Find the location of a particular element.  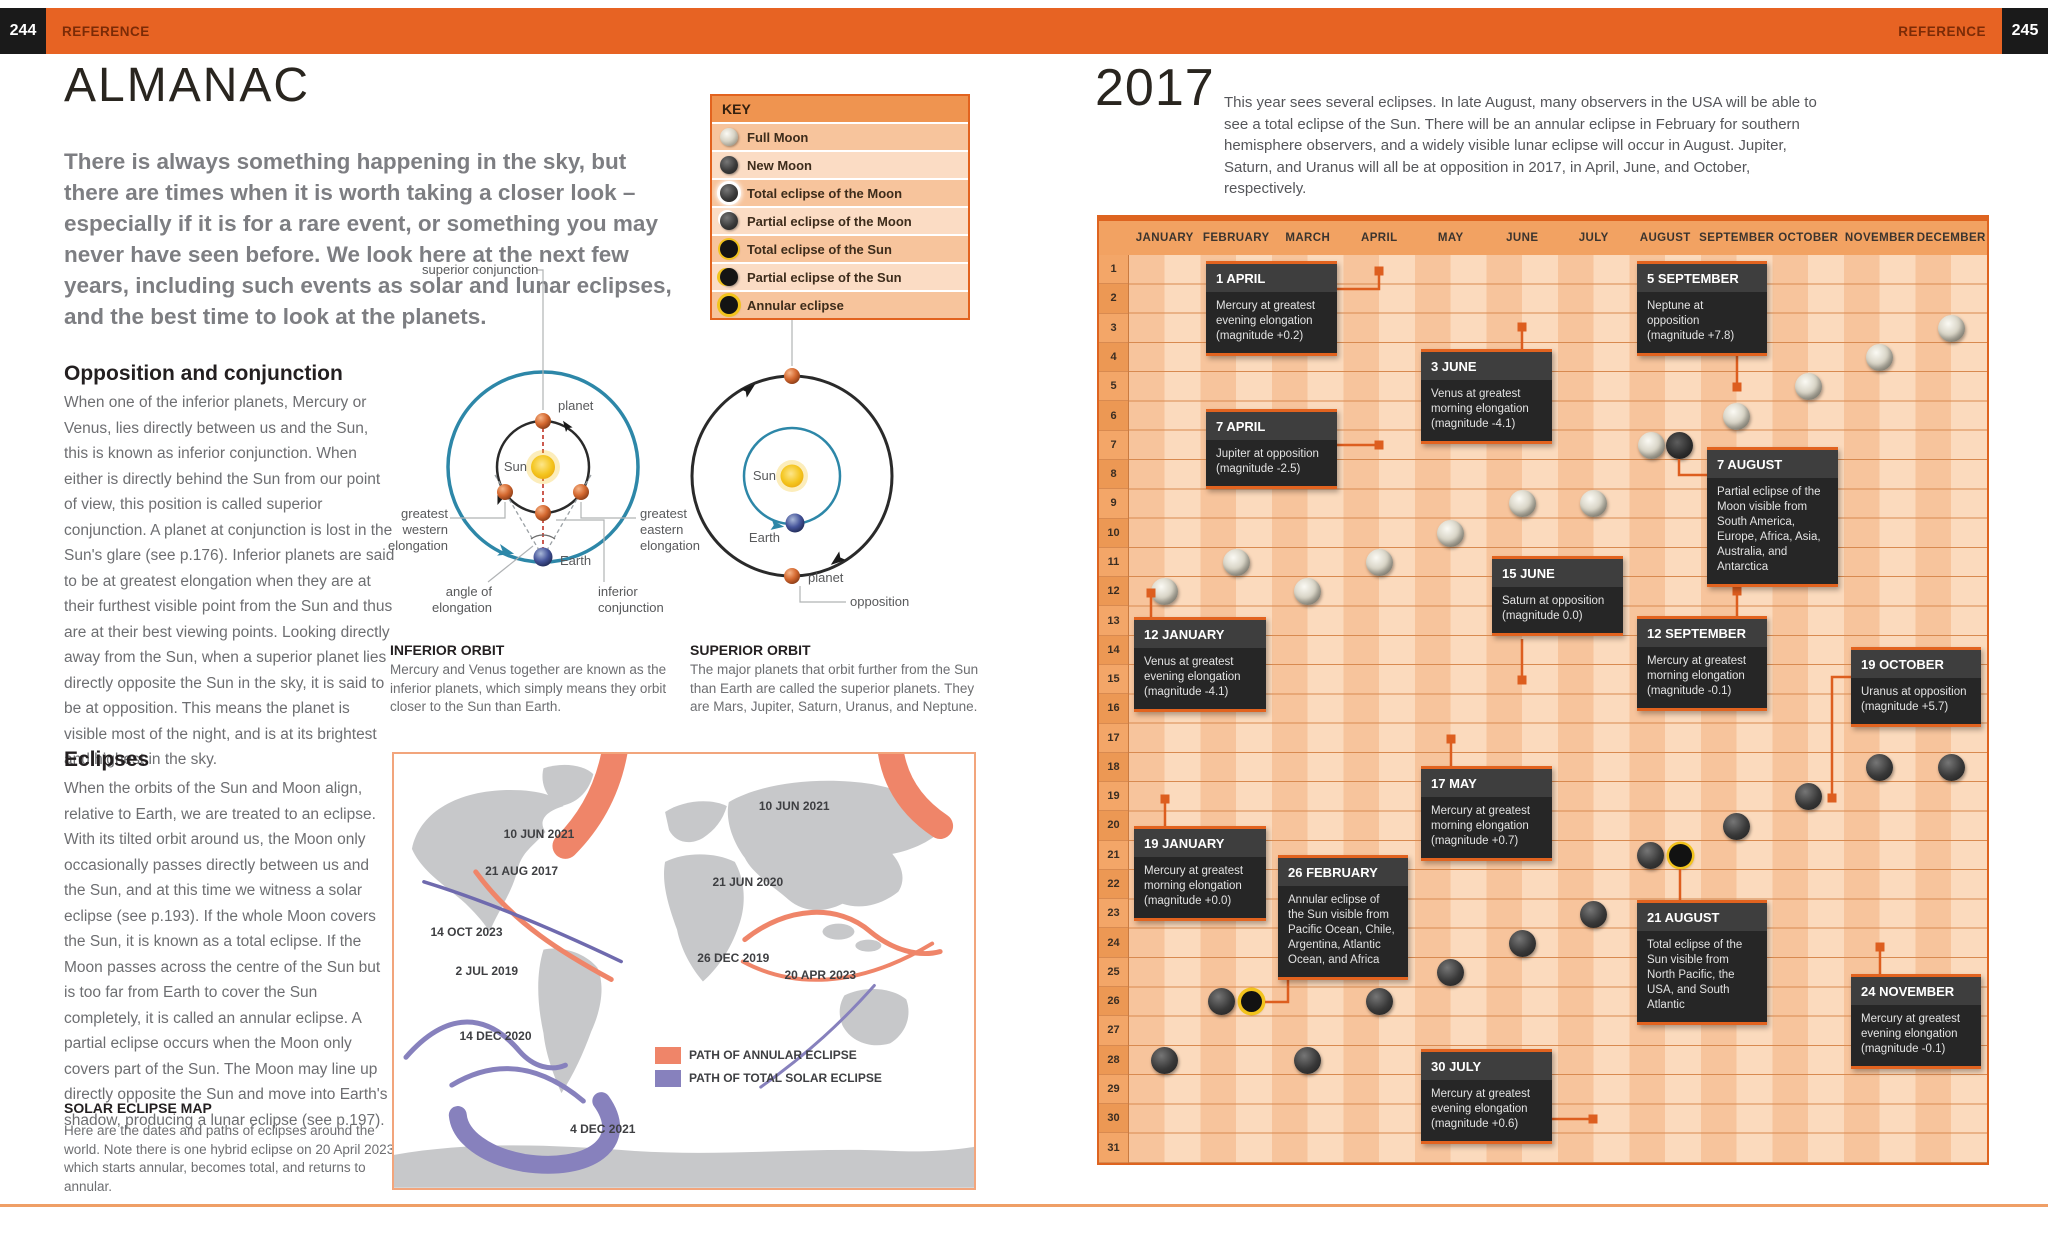

day-number: 14 is located at coordinates (1113, 650).